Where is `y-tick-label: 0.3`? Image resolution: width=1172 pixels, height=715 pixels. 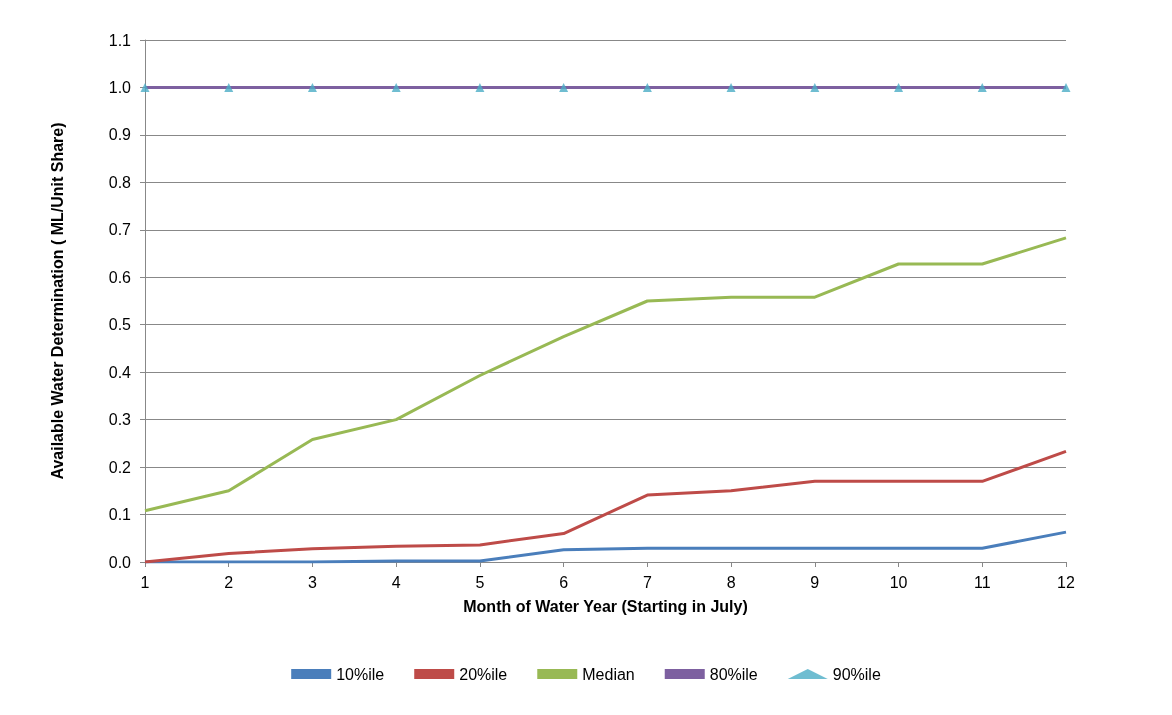
y-tick-label: 0.3 is located at coordinates (120, 420).